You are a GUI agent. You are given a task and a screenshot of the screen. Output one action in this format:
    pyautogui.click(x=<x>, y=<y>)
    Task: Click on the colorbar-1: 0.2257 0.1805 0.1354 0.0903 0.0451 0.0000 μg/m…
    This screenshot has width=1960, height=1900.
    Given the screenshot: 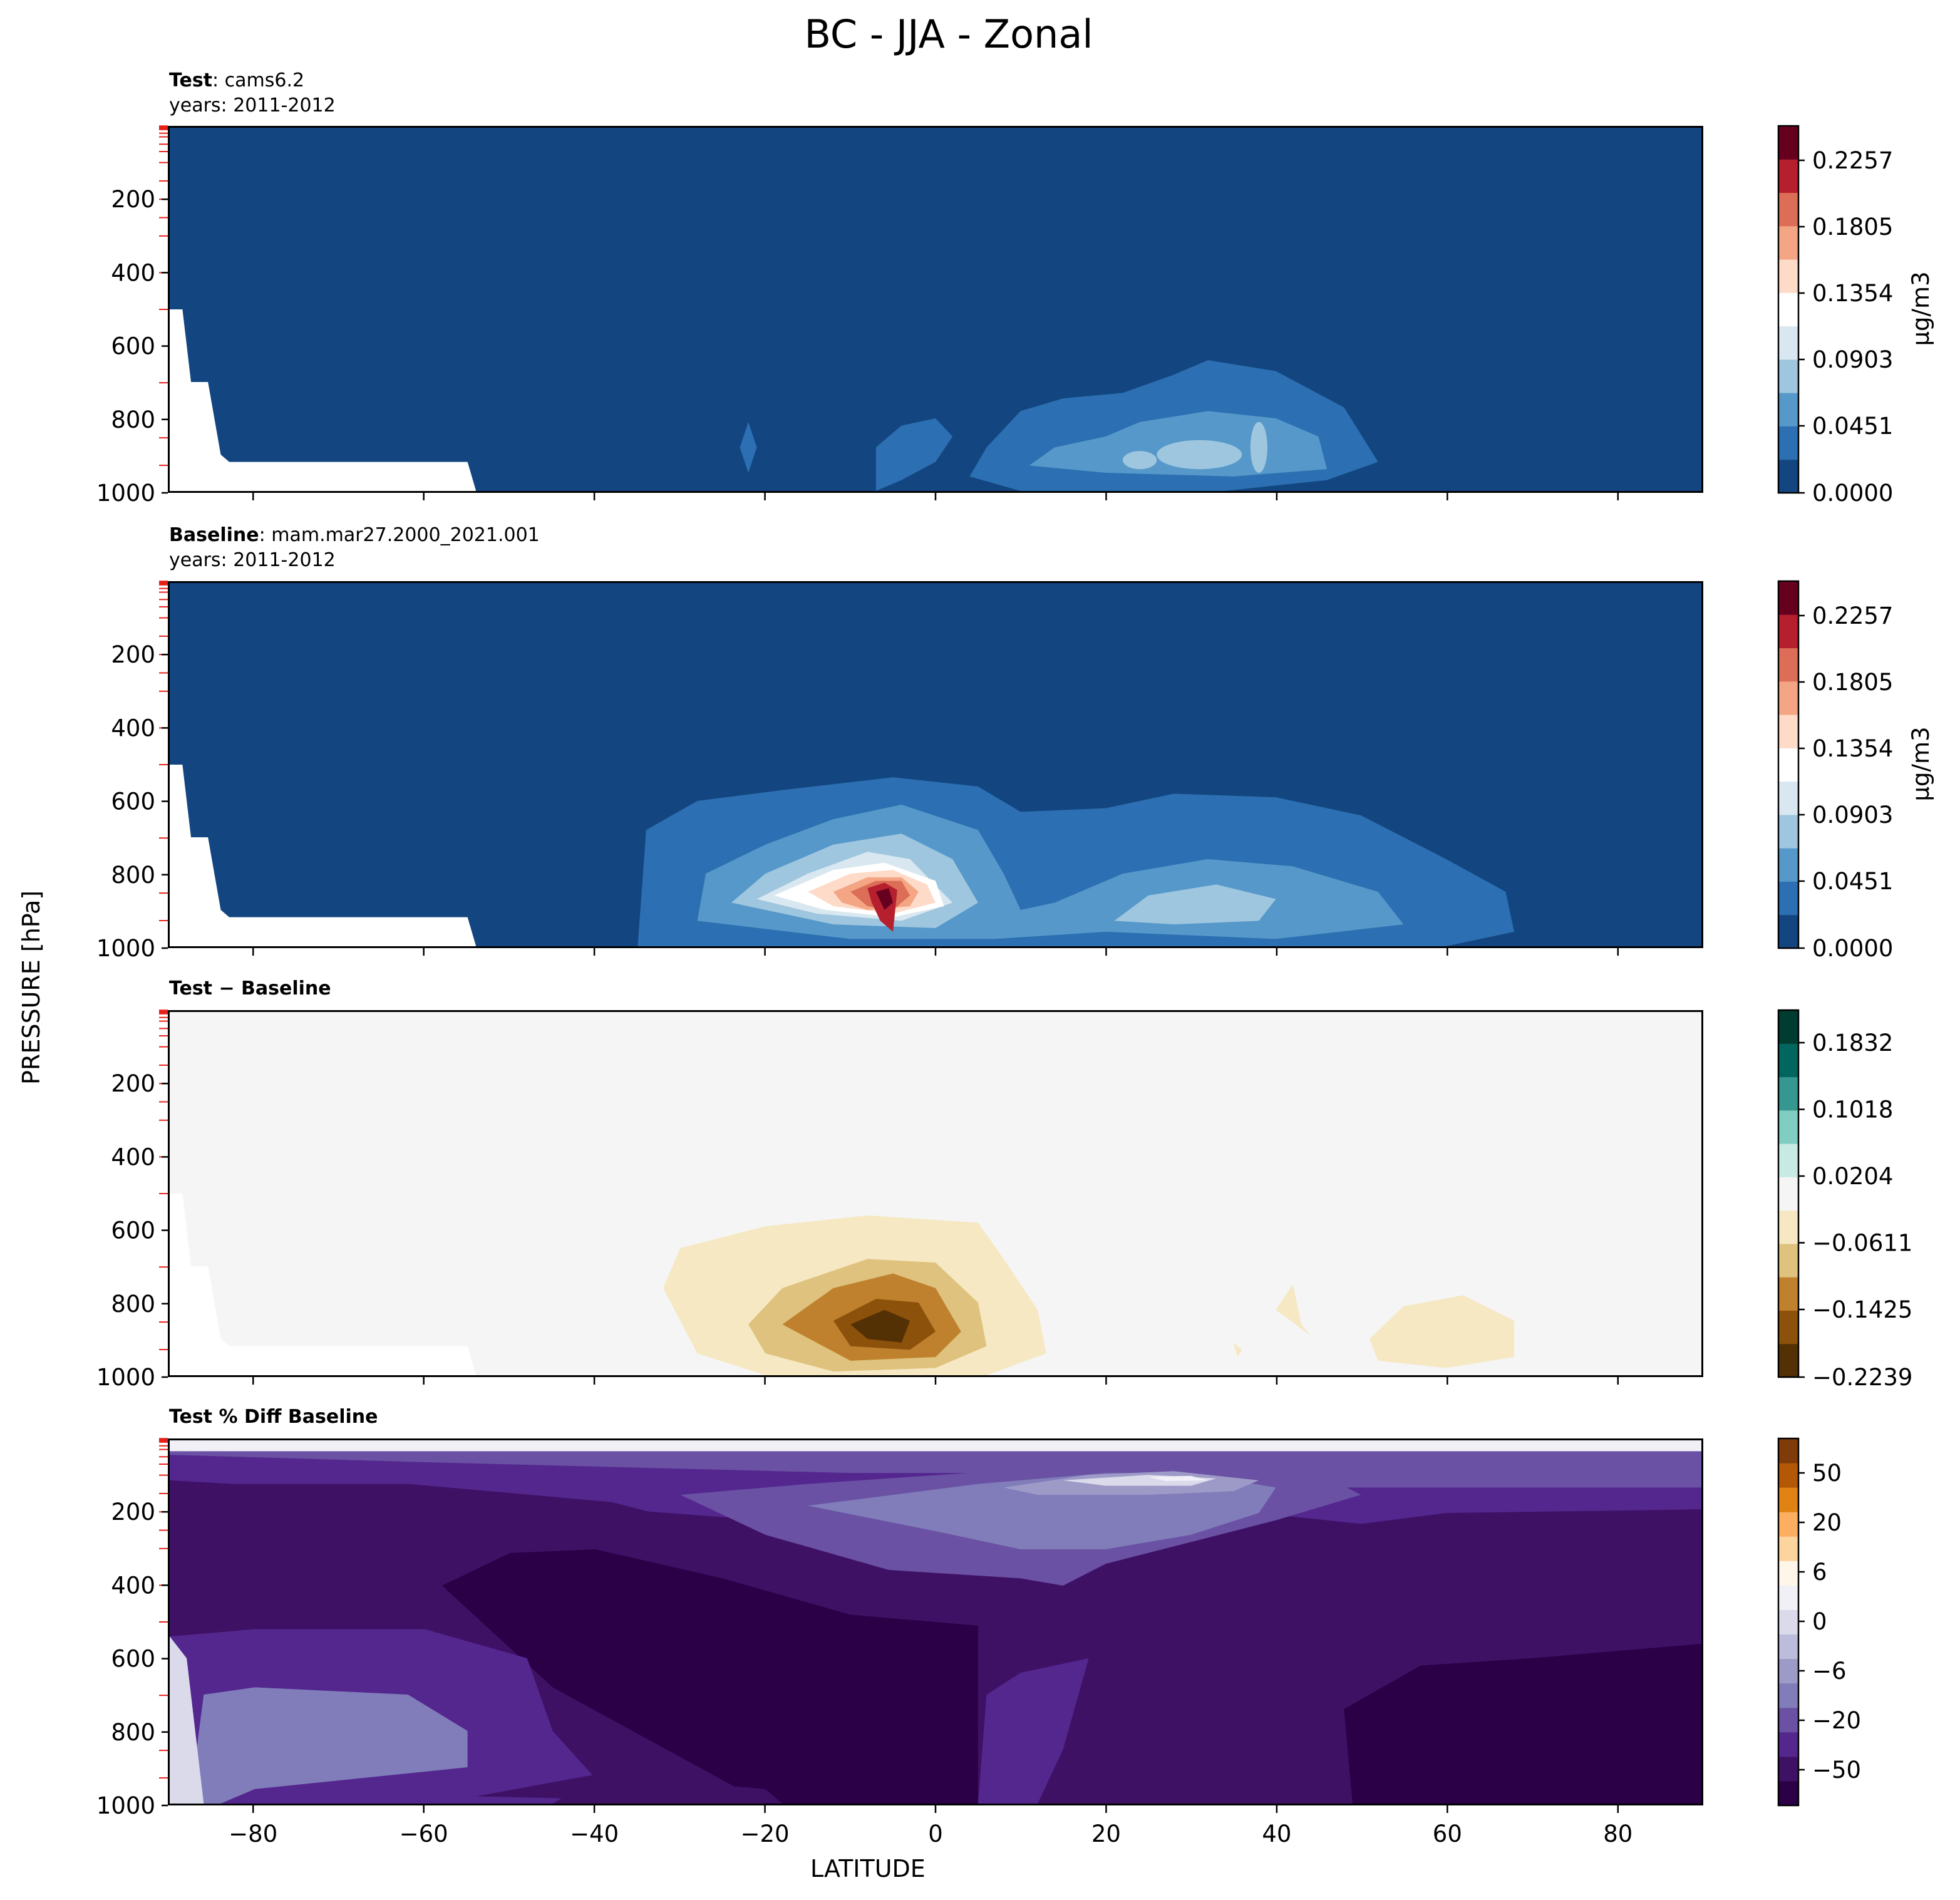 What is the action you would take?
    pyautogui.click(x=1855, y=316)
    